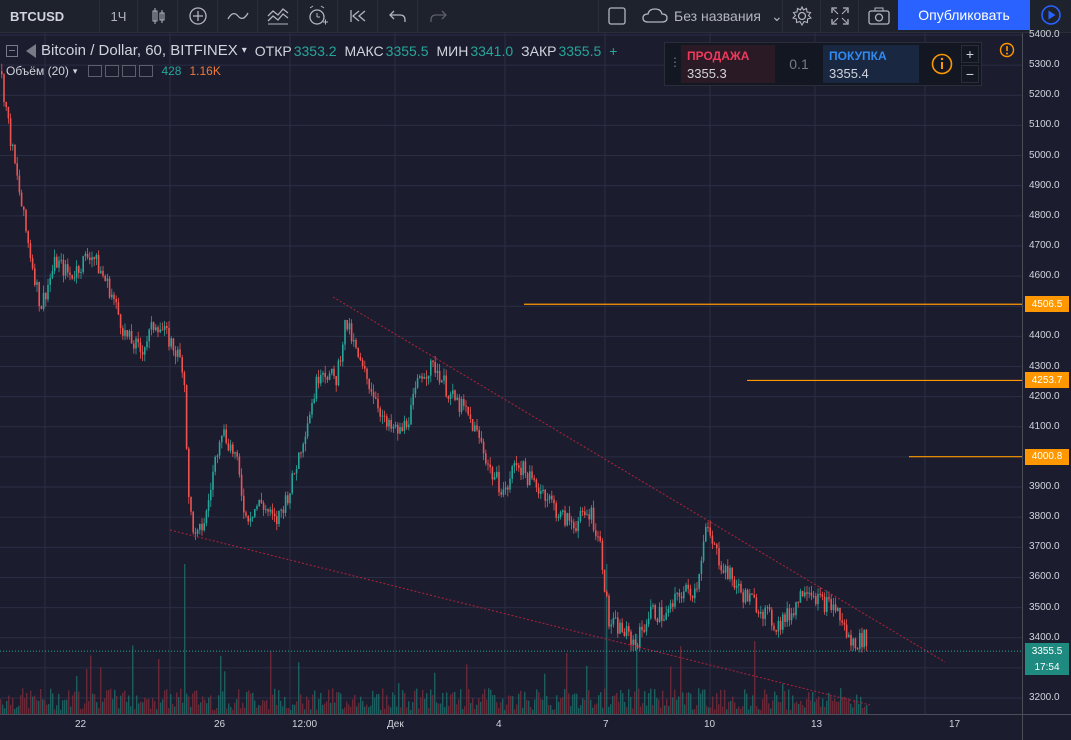  I want to click on interval-button: 1Ч, so click(119, 16).